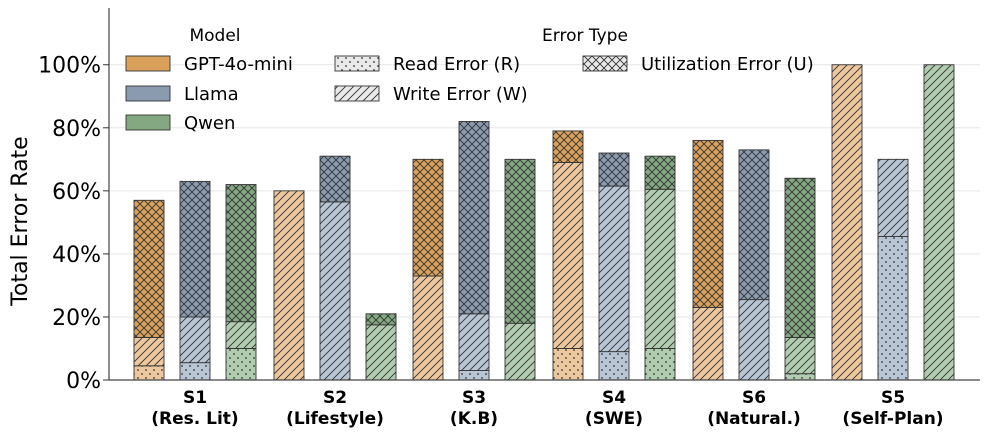 This screenshot has width=987, height=436. Describe the element at coordinates (614, 169) in the screenshot. I see `bar-s4-llama-u` at that location.